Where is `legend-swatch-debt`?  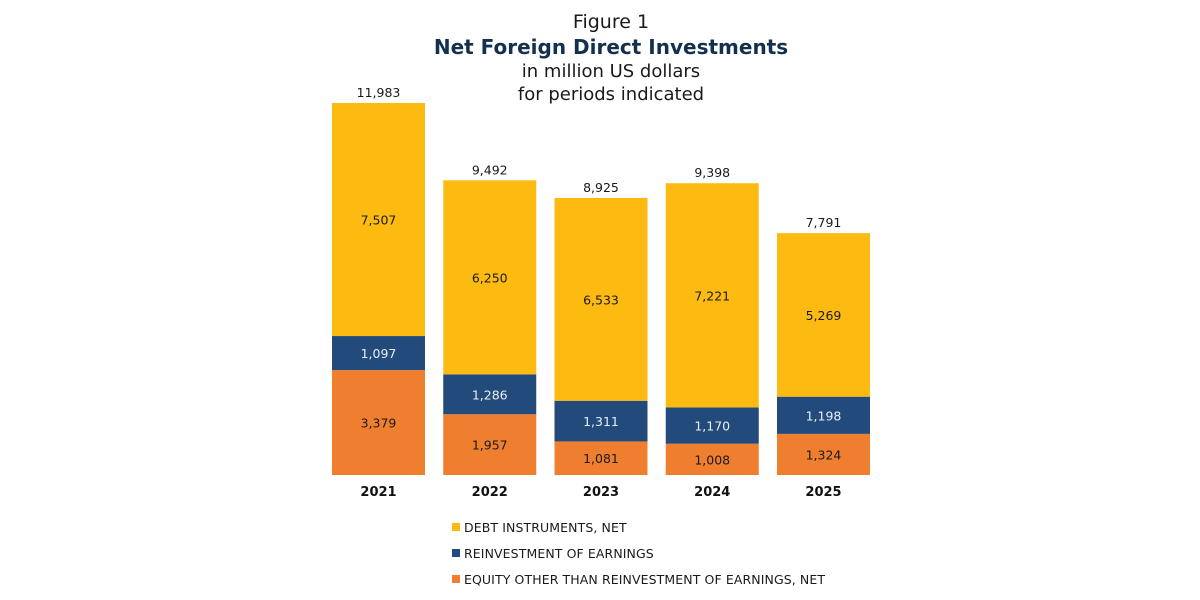 legend-swatch-debt is located at coordinates (456, 527).